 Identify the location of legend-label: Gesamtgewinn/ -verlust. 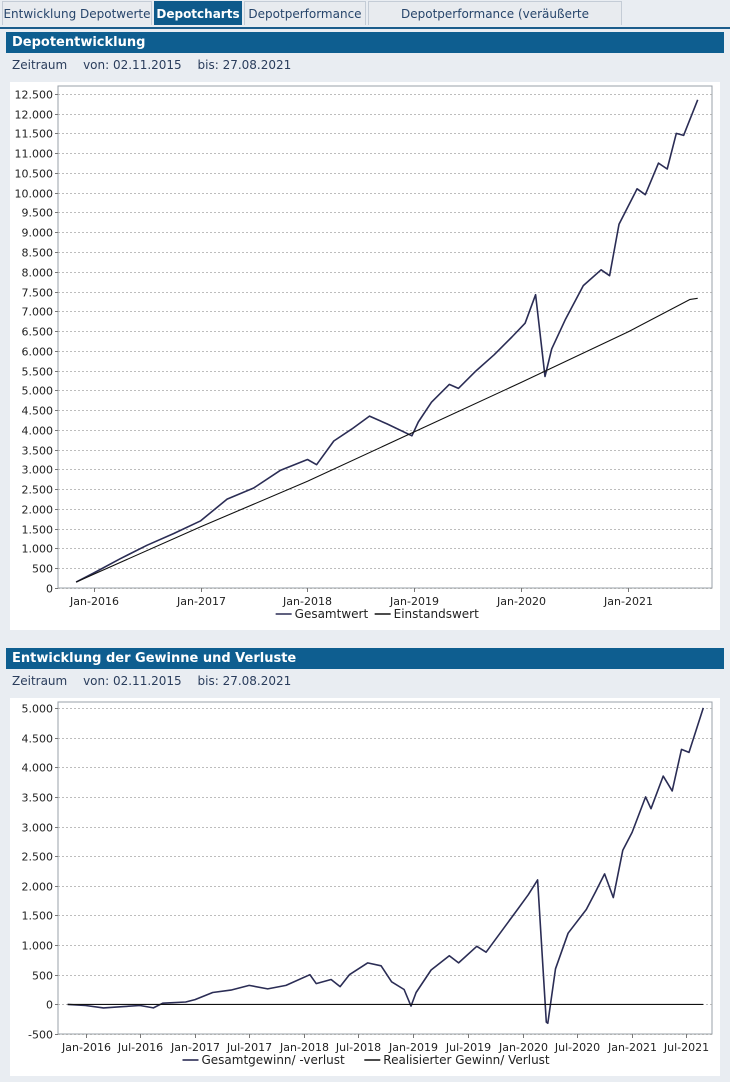
(274, 1060).